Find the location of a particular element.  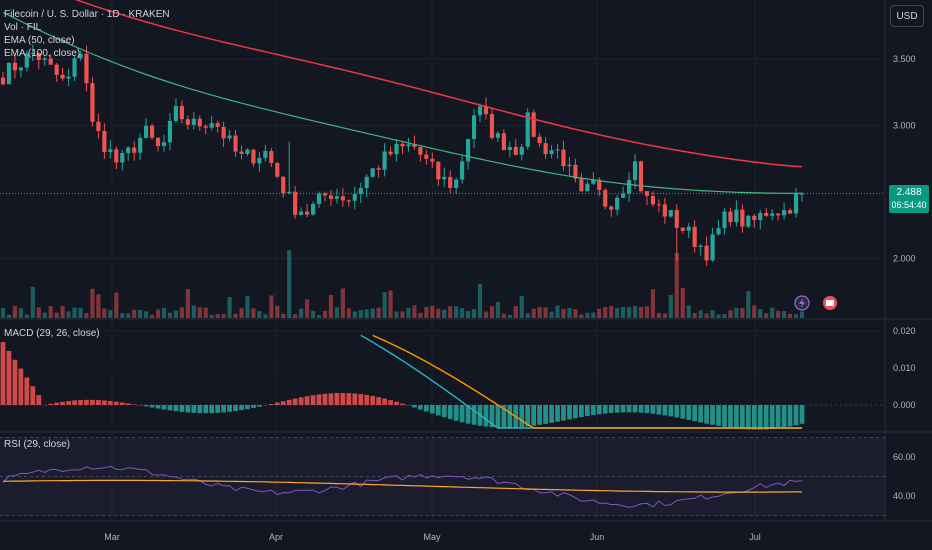

x-tick-label: May is located at coordinates (432, 537).